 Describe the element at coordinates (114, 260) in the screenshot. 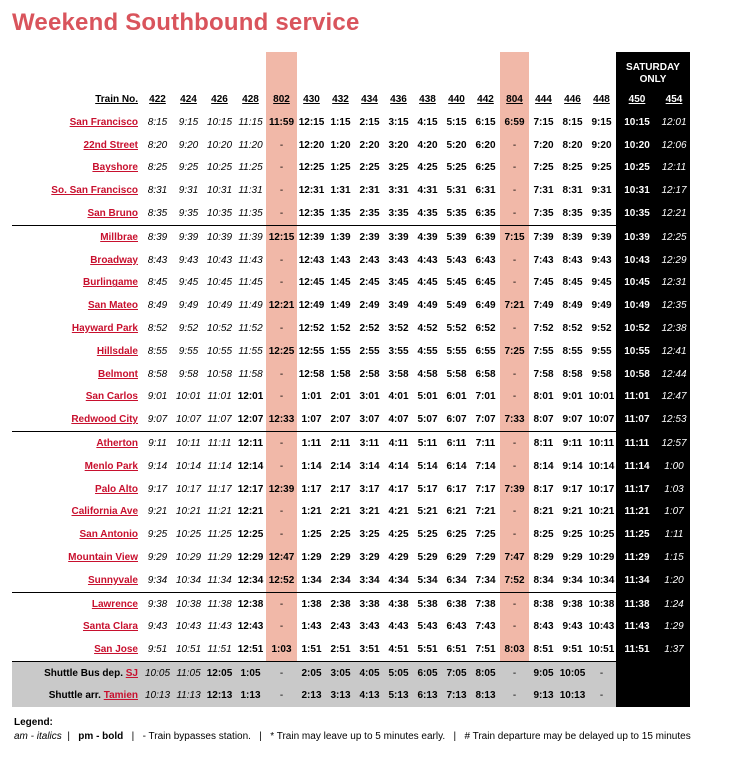

I see `station-link: Broadway` at that location.